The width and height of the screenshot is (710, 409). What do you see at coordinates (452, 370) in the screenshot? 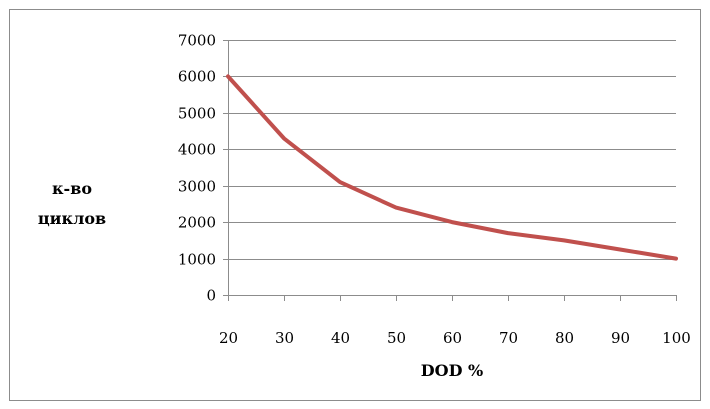
I see `x-axis-title: DOD %` at bounding box center [452, 370].